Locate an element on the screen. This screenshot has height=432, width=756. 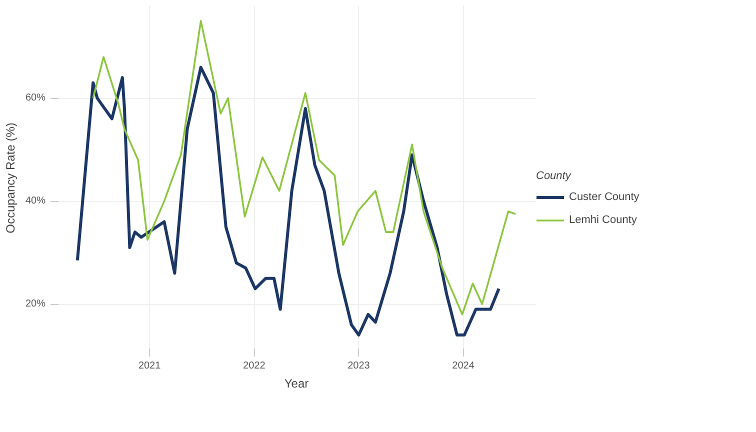
y-tick-label: 40% is located at coordinates (35, 201).